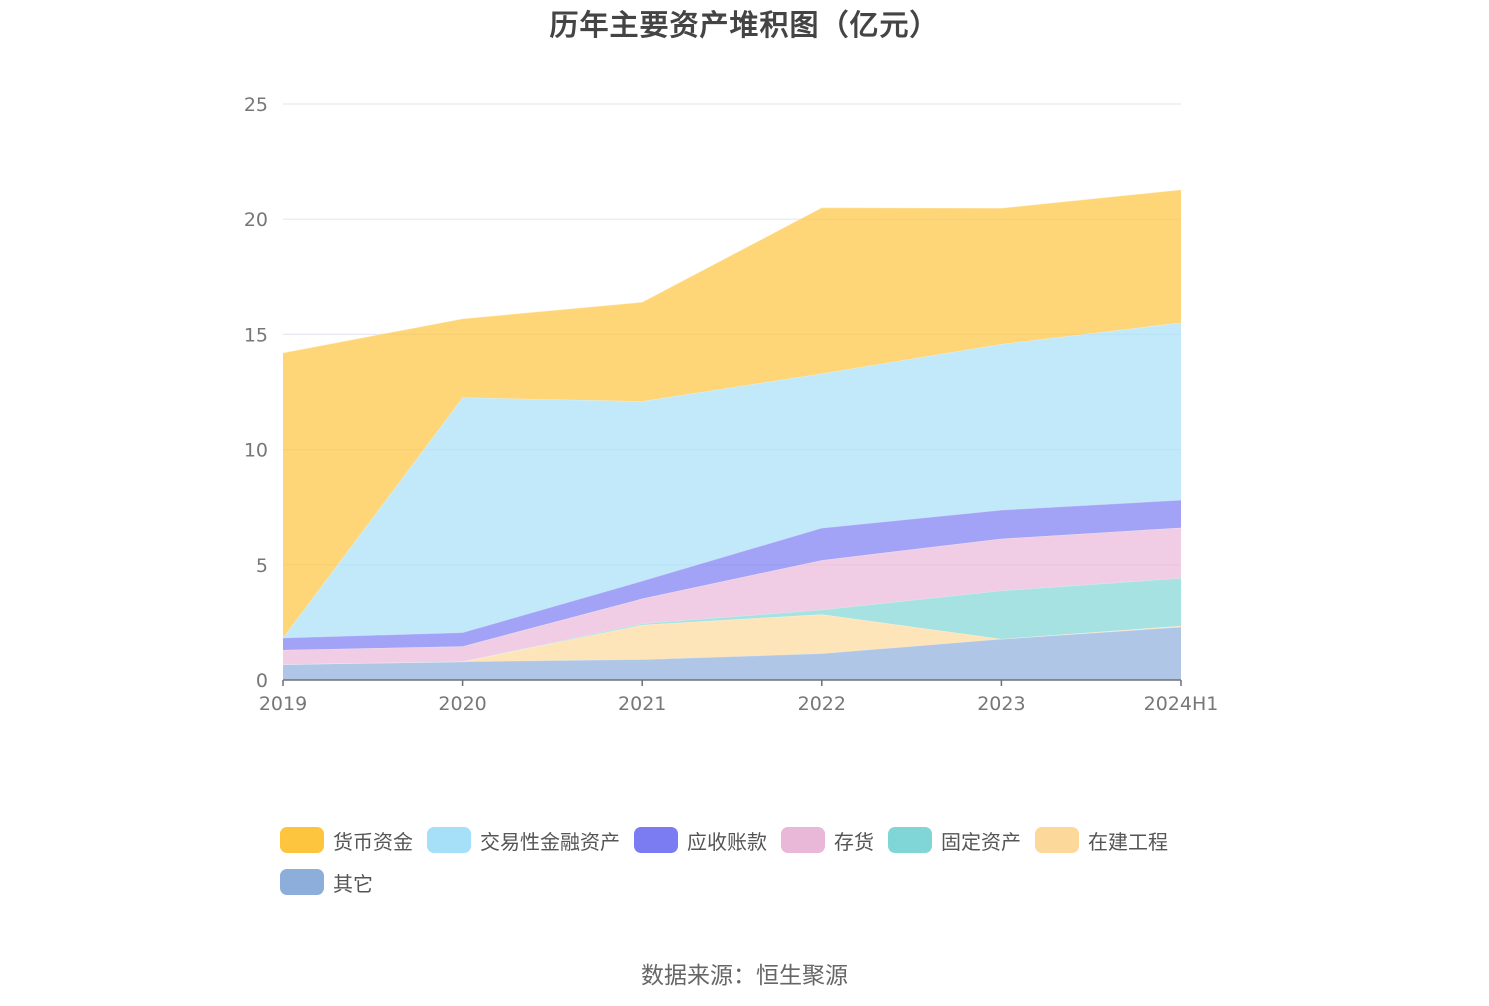 The width and height of the screenshot is (1489, 1006). I want to click on y-tick-label: 20, so click(256, 220).